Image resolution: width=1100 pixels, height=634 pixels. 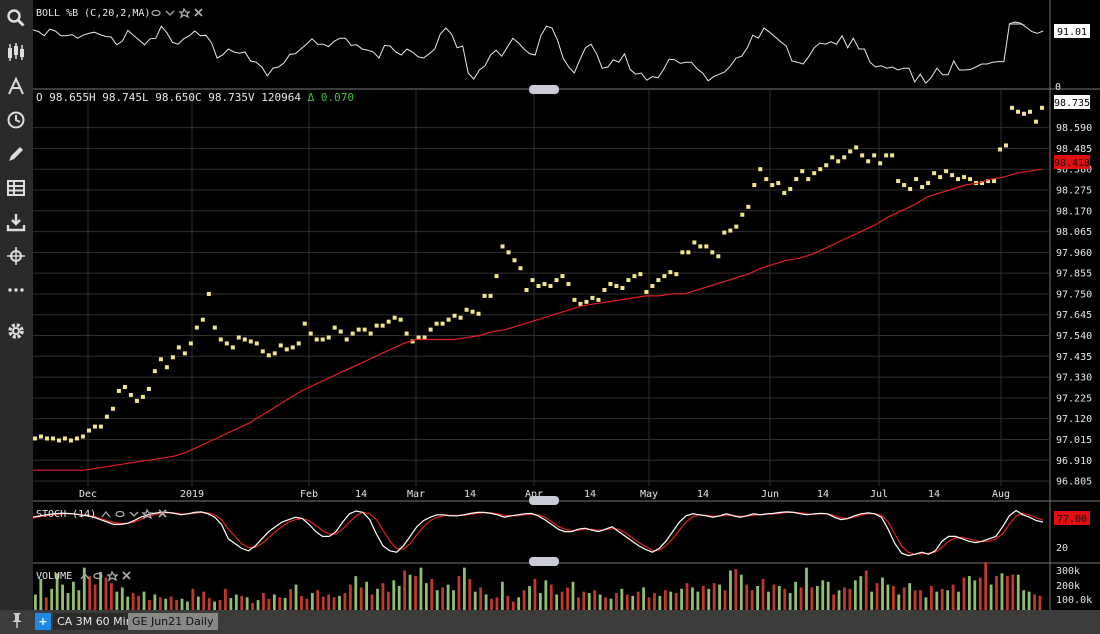 I want to click on stoch-k-line, so click(x=538, y=533).